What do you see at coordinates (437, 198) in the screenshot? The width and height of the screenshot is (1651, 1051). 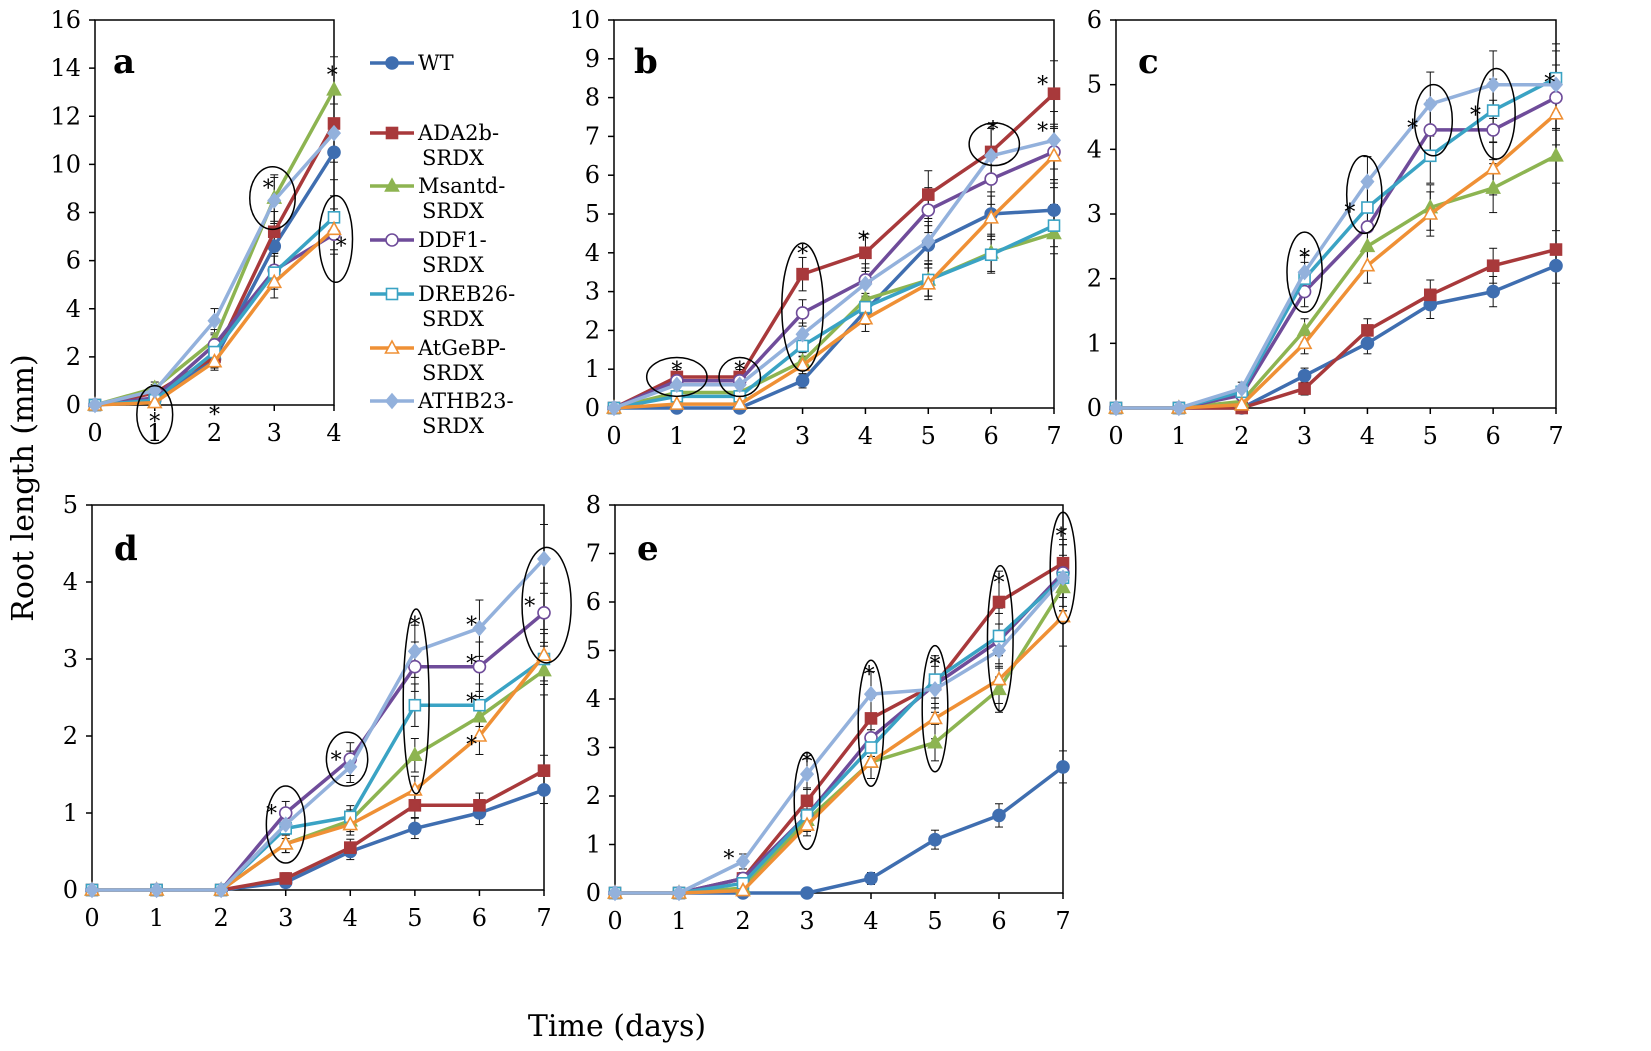 I see `legend-entry-msantd-srdx: Msantd-SRDX` at bounding box center [437, 198].